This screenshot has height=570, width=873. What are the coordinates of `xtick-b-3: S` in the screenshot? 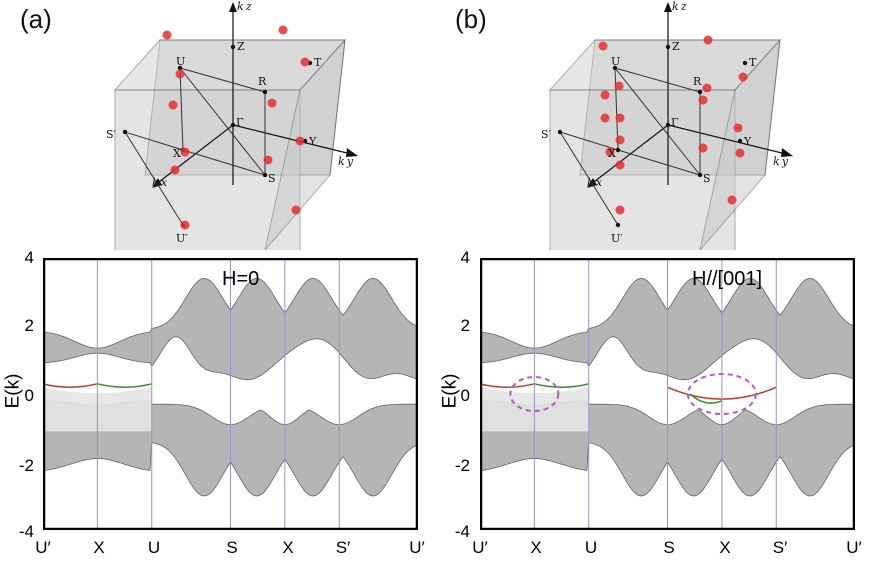 It's located at (669, 547).